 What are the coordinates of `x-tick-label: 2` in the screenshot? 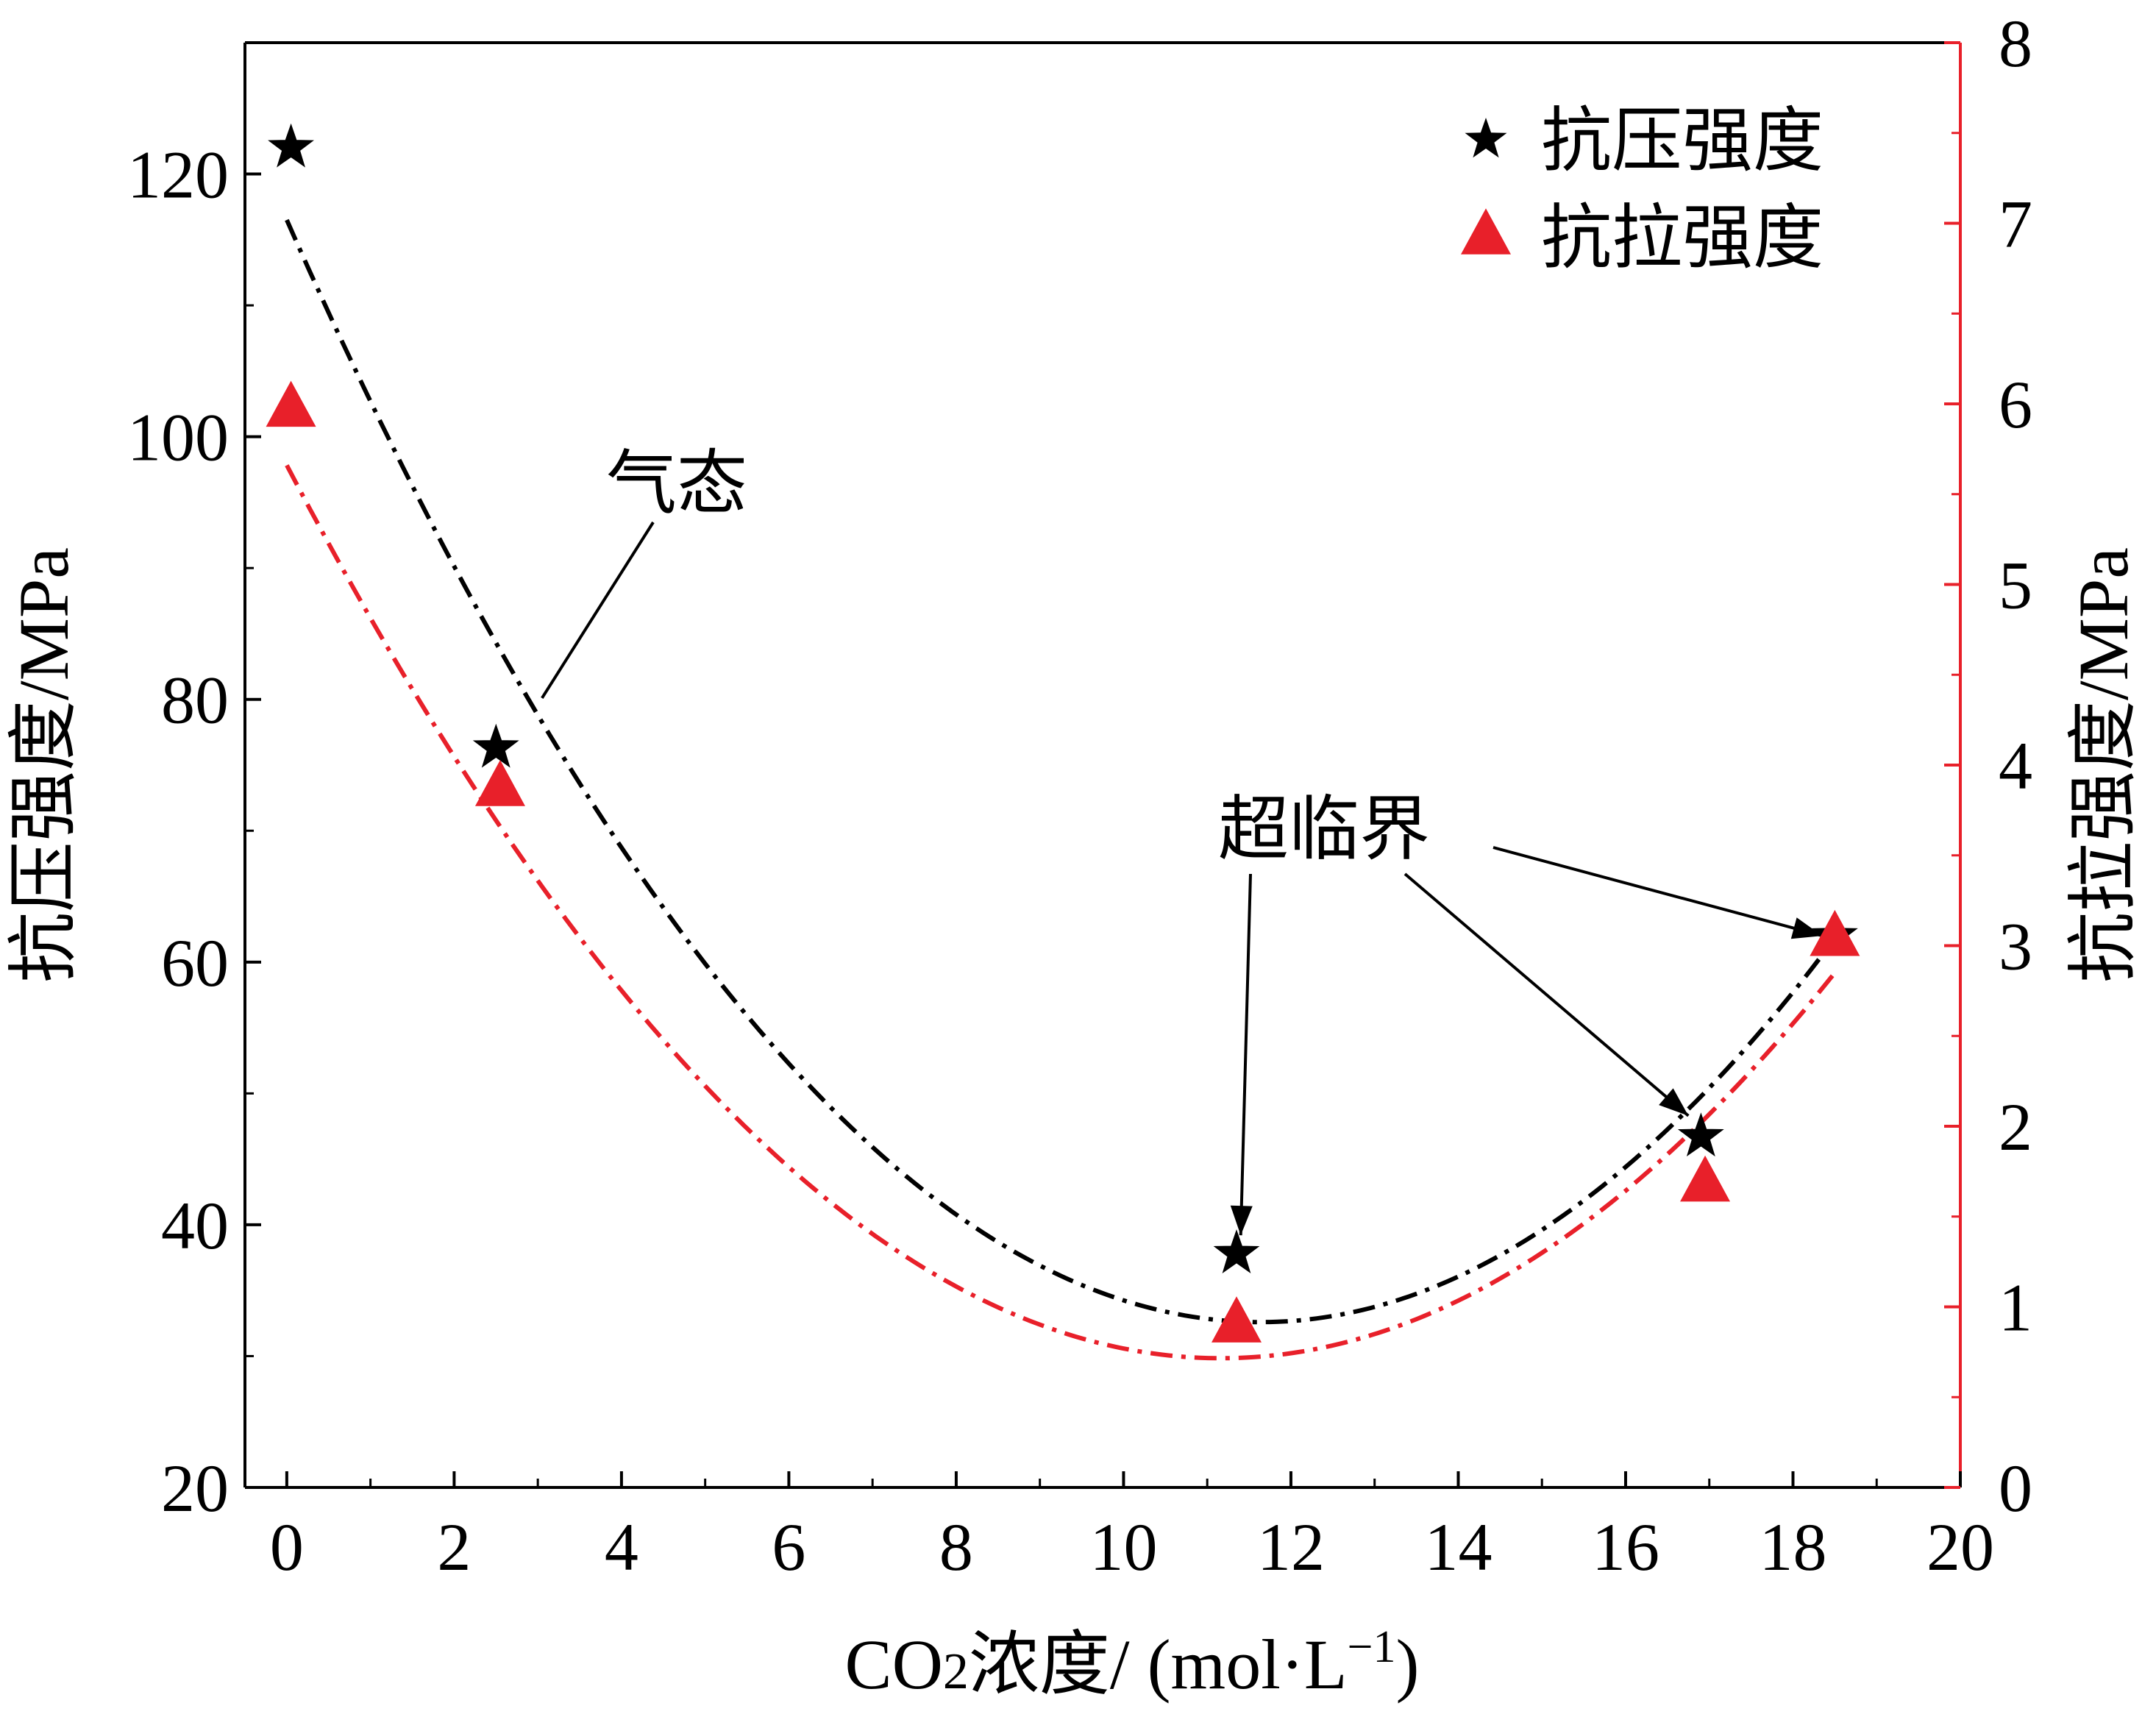 It's located at (454, 1547).